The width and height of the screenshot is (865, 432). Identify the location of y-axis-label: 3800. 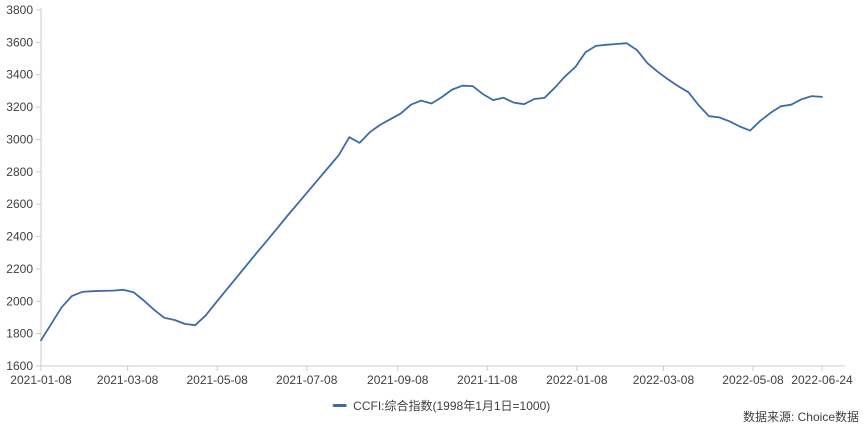
(19, 10).